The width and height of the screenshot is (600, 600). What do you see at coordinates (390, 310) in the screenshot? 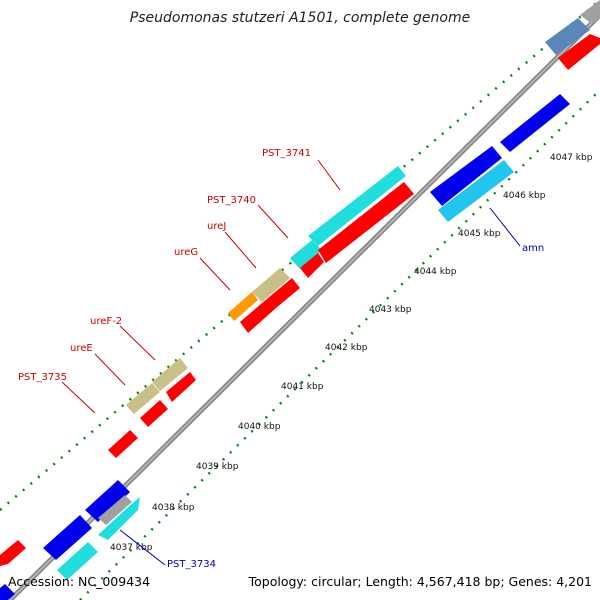
I see `kbp-label: 4043 kbp` at bounding box center [390, 310].